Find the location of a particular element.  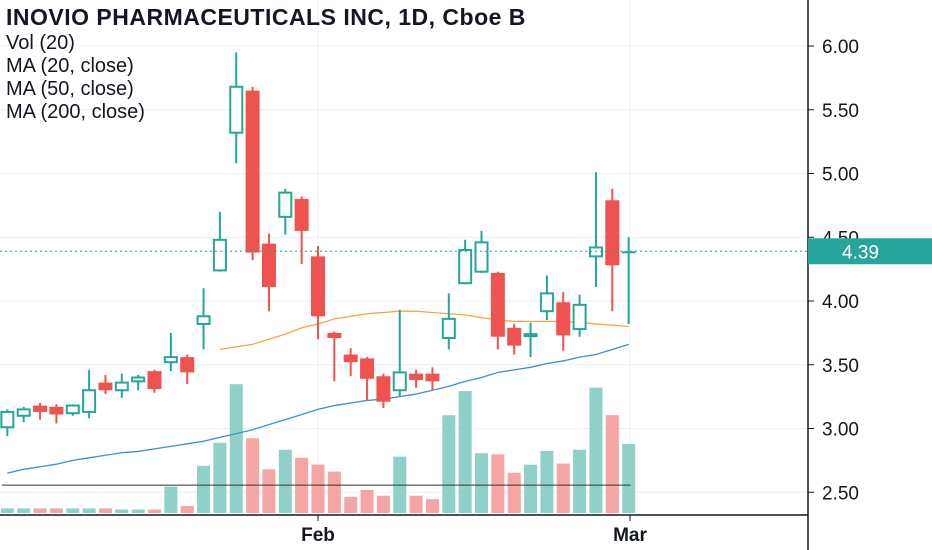

price-tick-labels: 6.005.505.004.504.003.503.002.50 is located at coordinates (833, 270).